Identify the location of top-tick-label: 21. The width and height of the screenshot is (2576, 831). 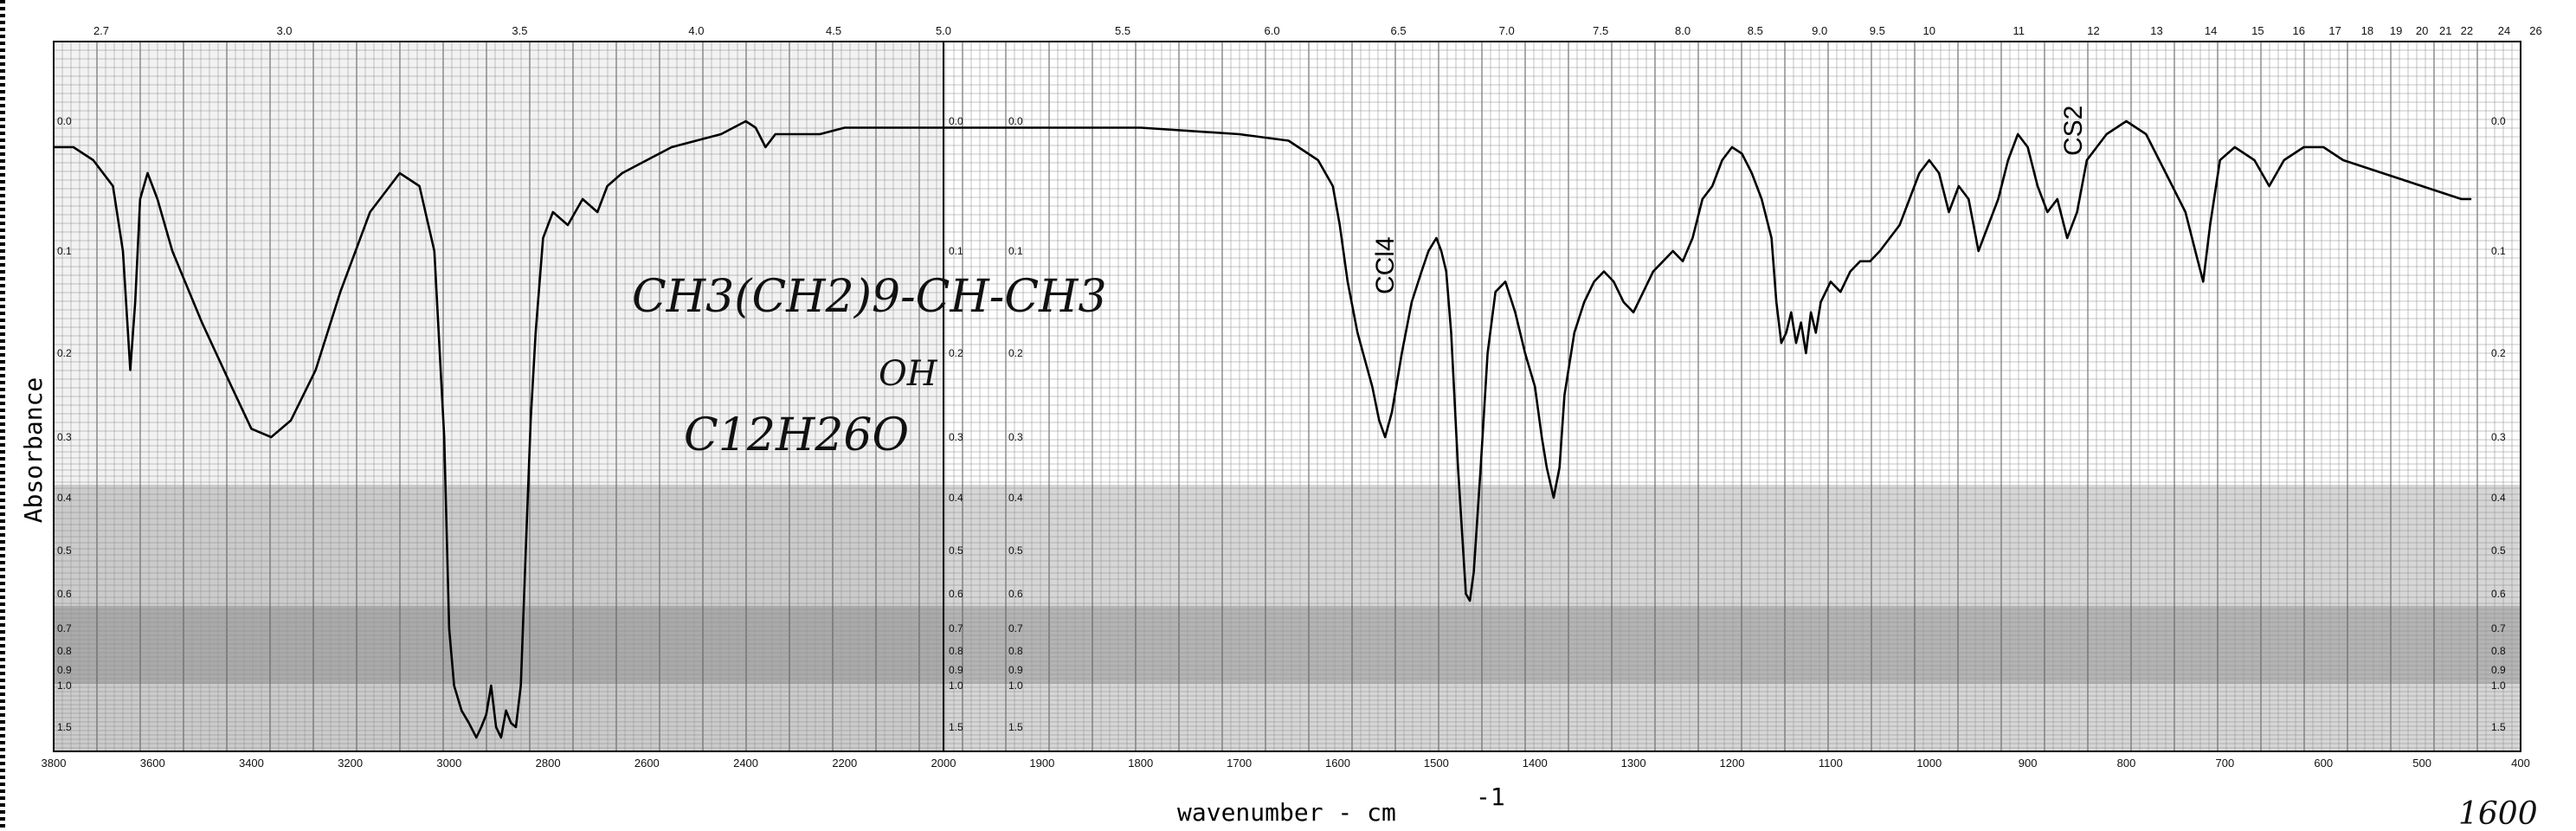
(2445, 30).